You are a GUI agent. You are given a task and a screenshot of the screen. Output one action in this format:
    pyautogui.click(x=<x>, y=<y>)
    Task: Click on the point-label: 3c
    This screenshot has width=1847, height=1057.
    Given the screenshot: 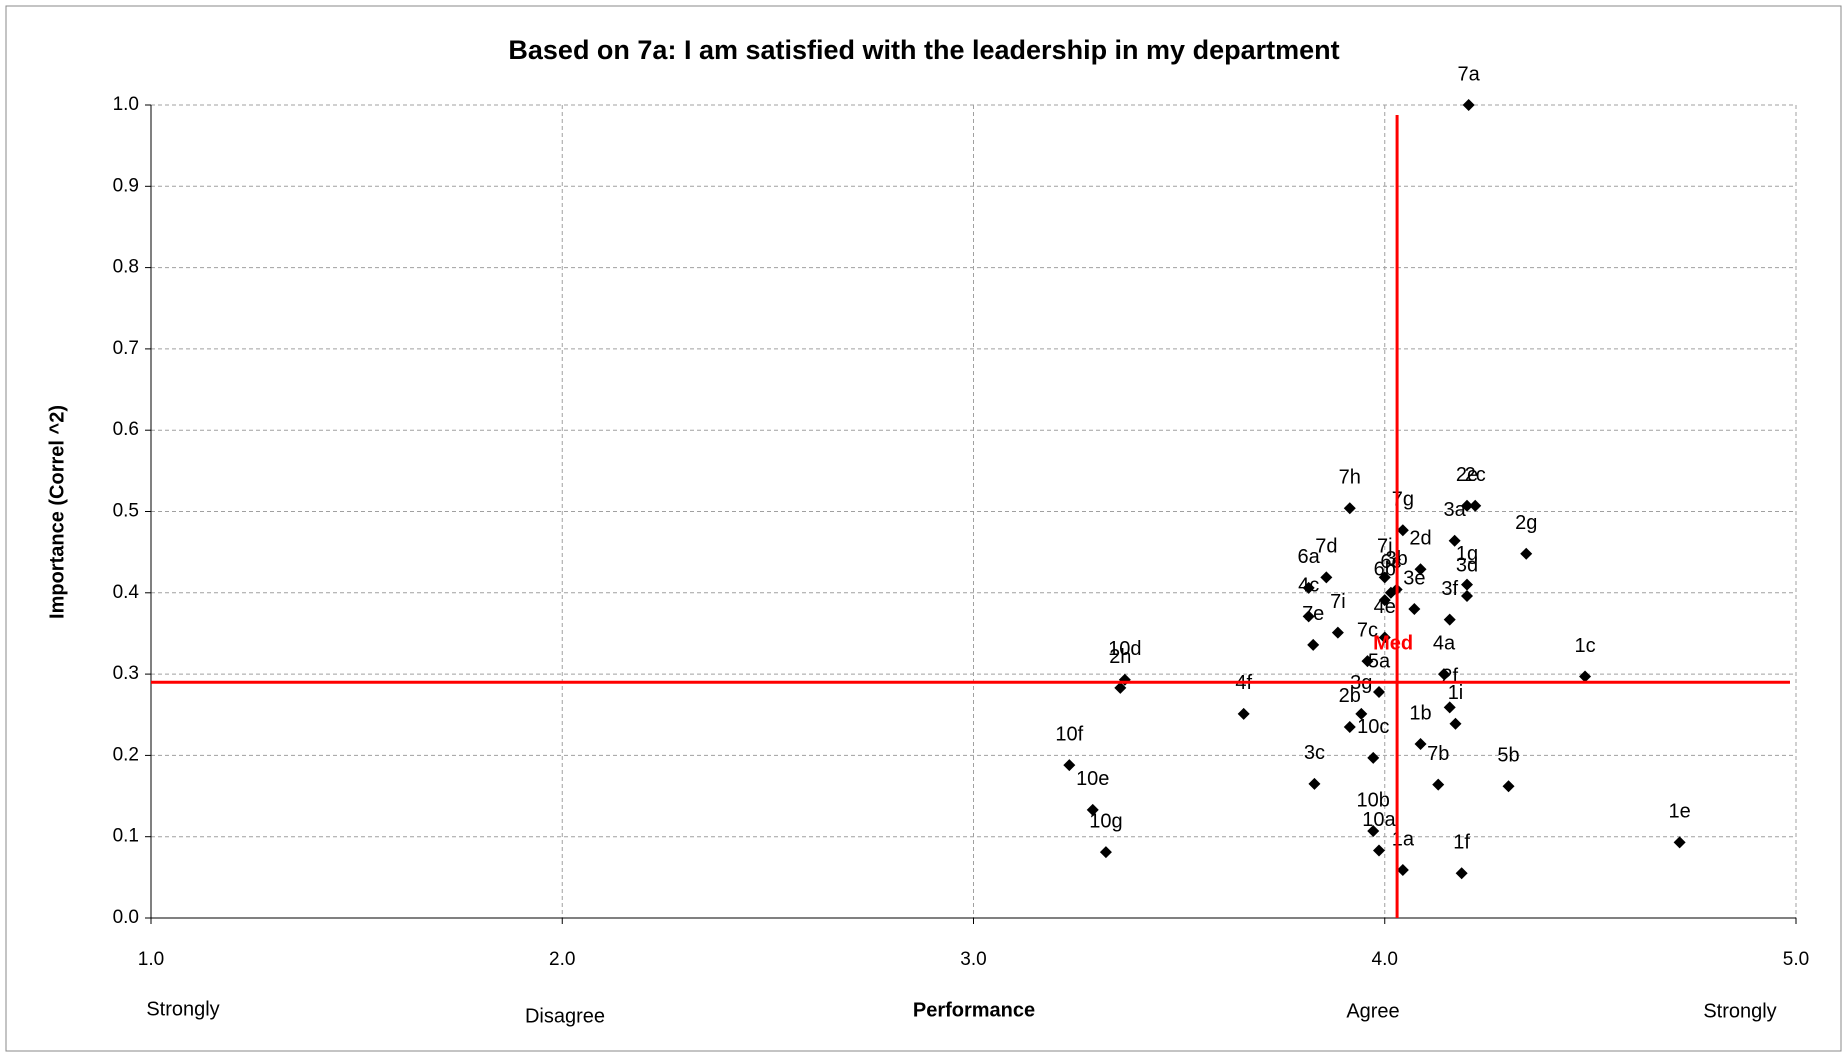 What is the action you would take?
    pyautogui.click(x=1314, y=753)
    